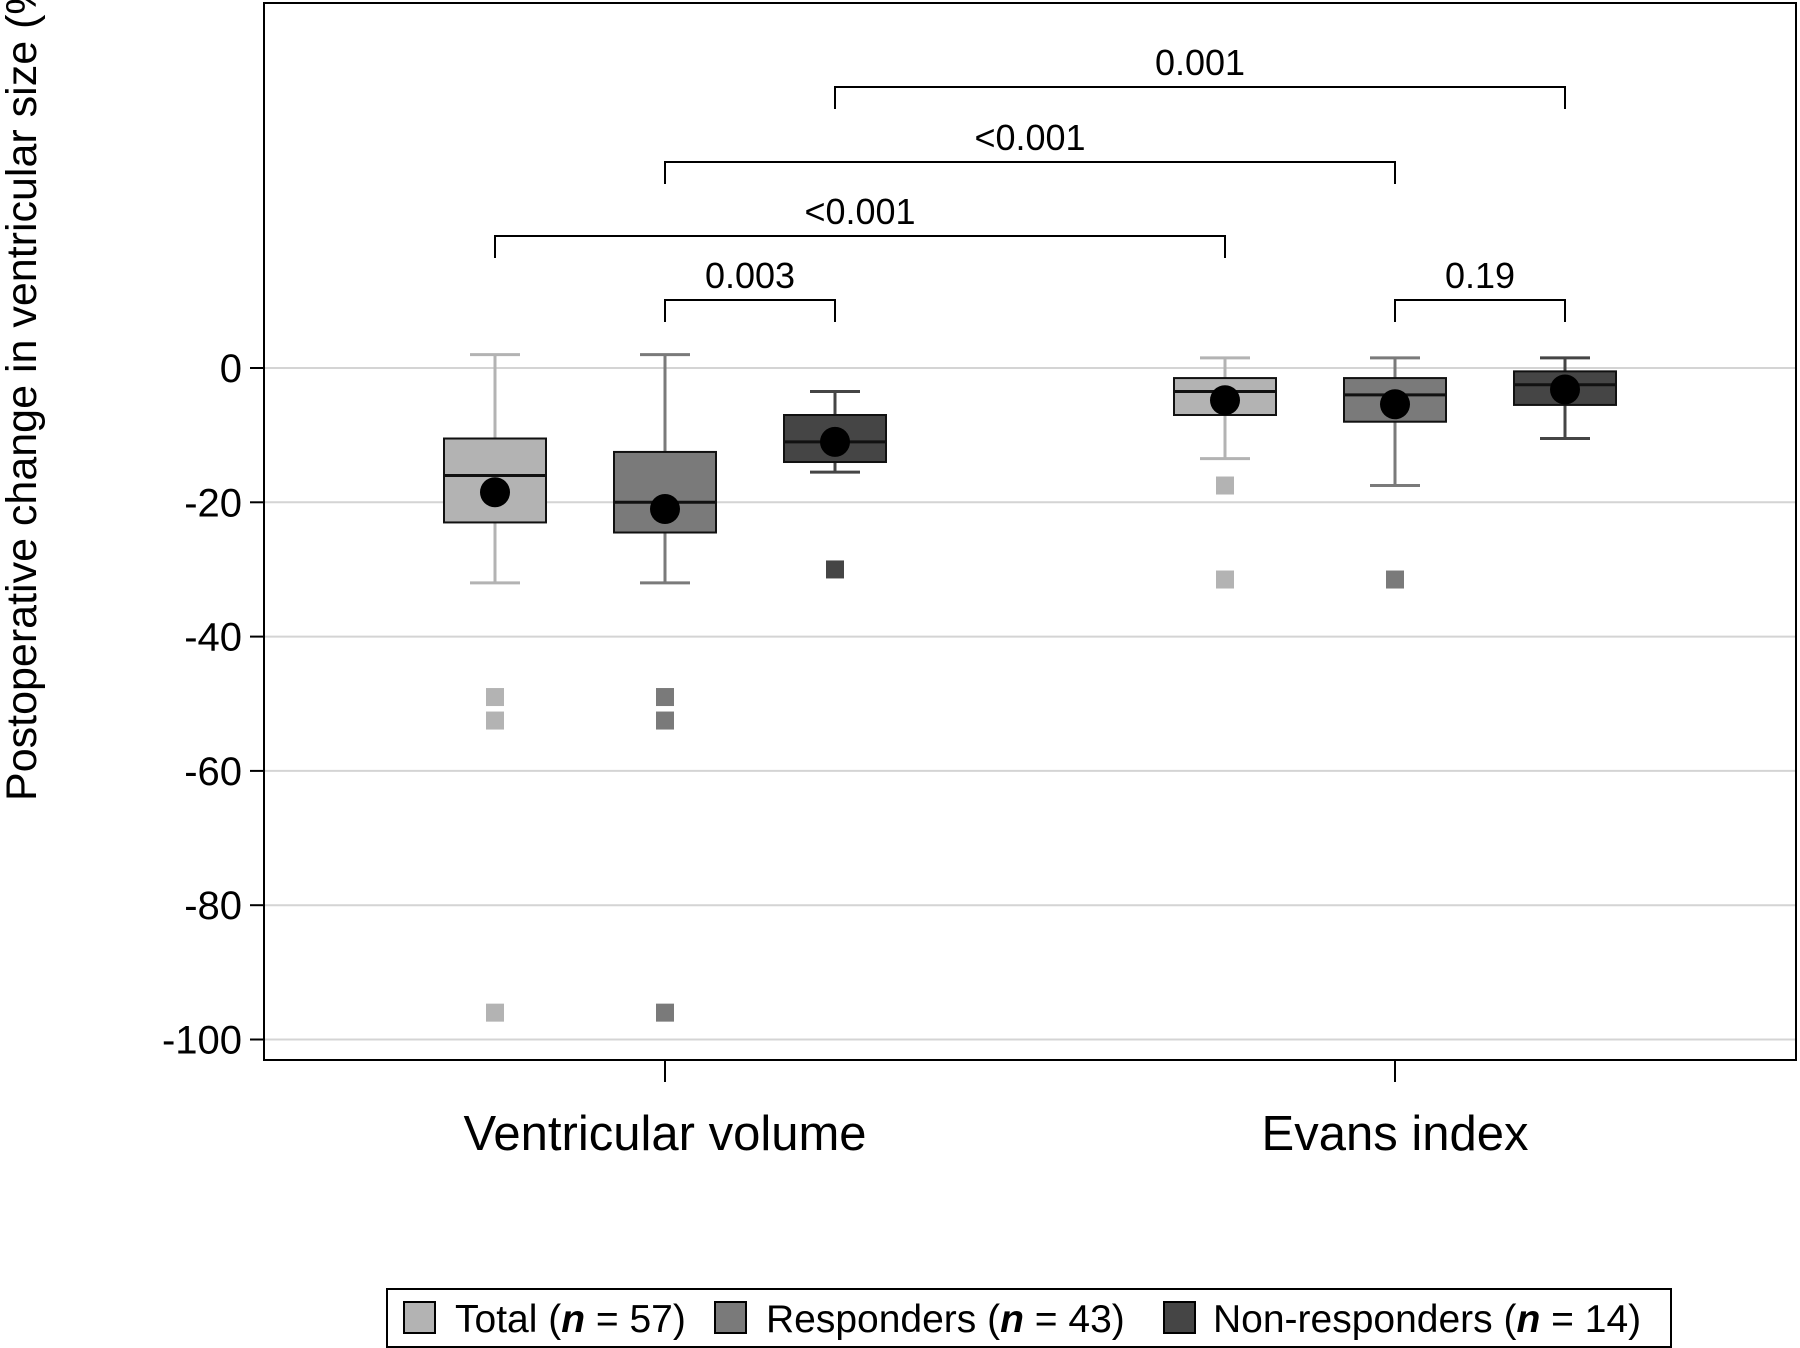 The width and height of the screenshot is (1800, 1348). I want to click on y-tick-label: -40, so click(213, 638).